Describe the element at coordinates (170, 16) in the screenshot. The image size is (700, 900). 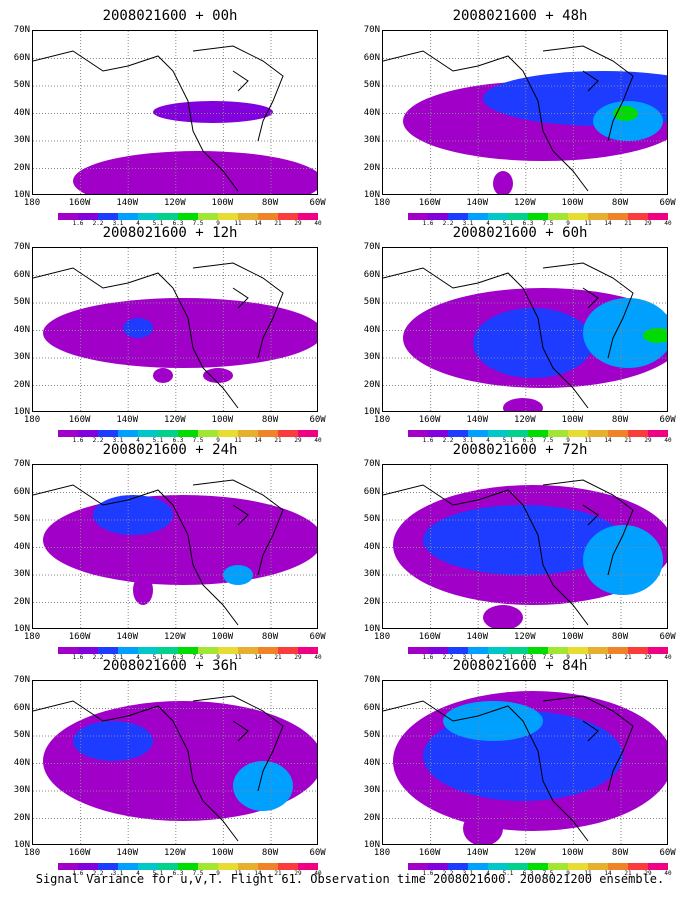
I see `panel-title: 2008021600 + 00h` at that location.